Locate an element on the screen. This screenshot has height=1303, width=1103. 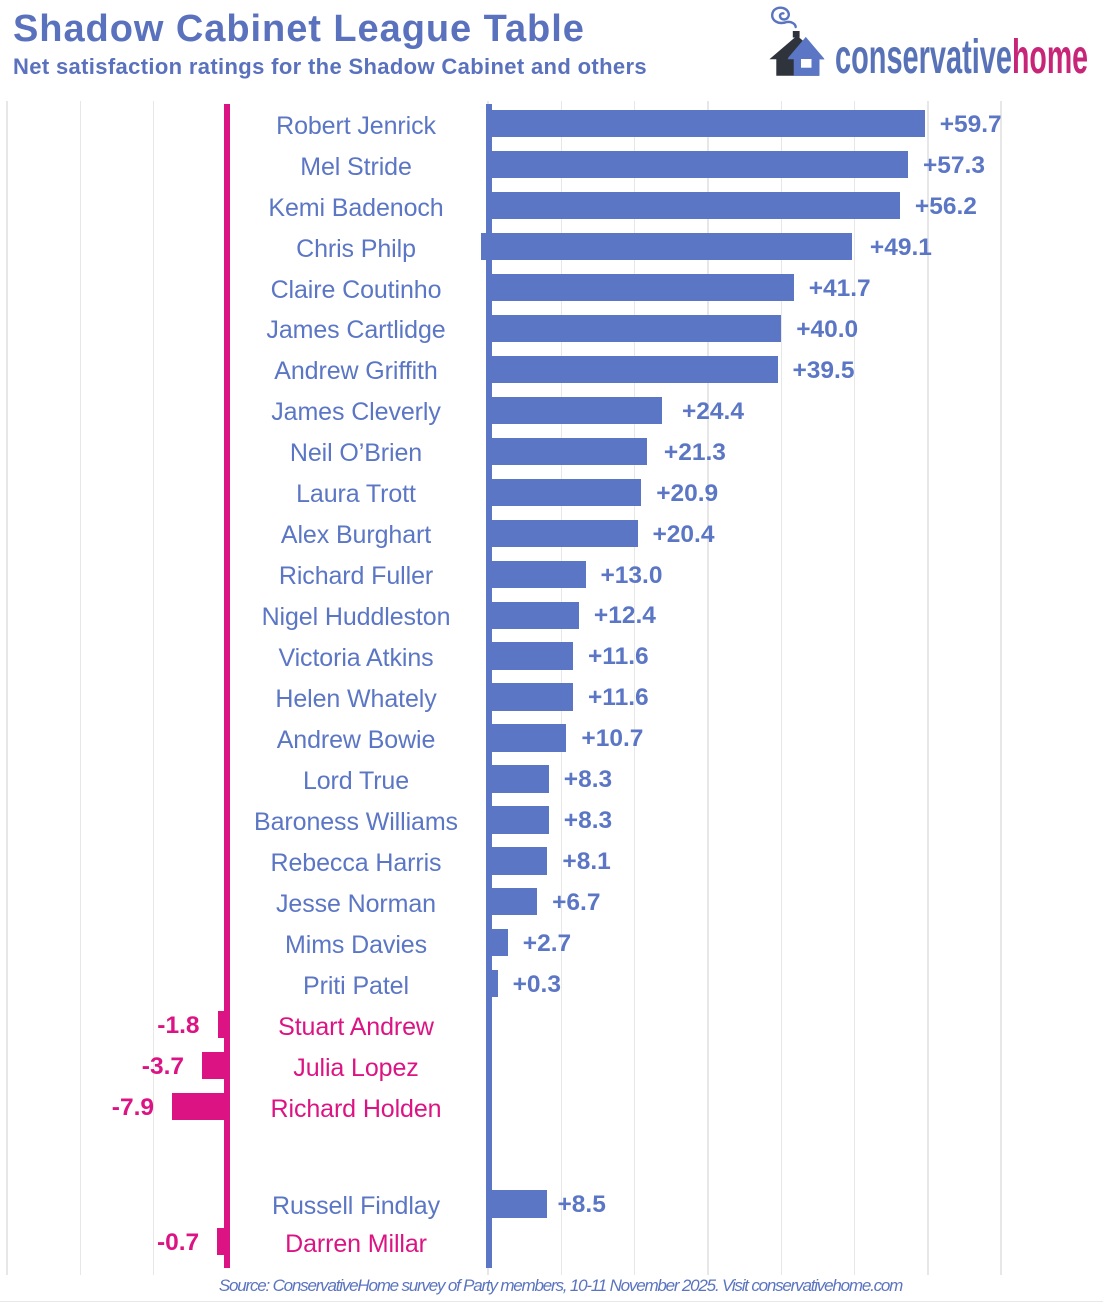
svg-text: conservative is located at coordinates (923, 57).